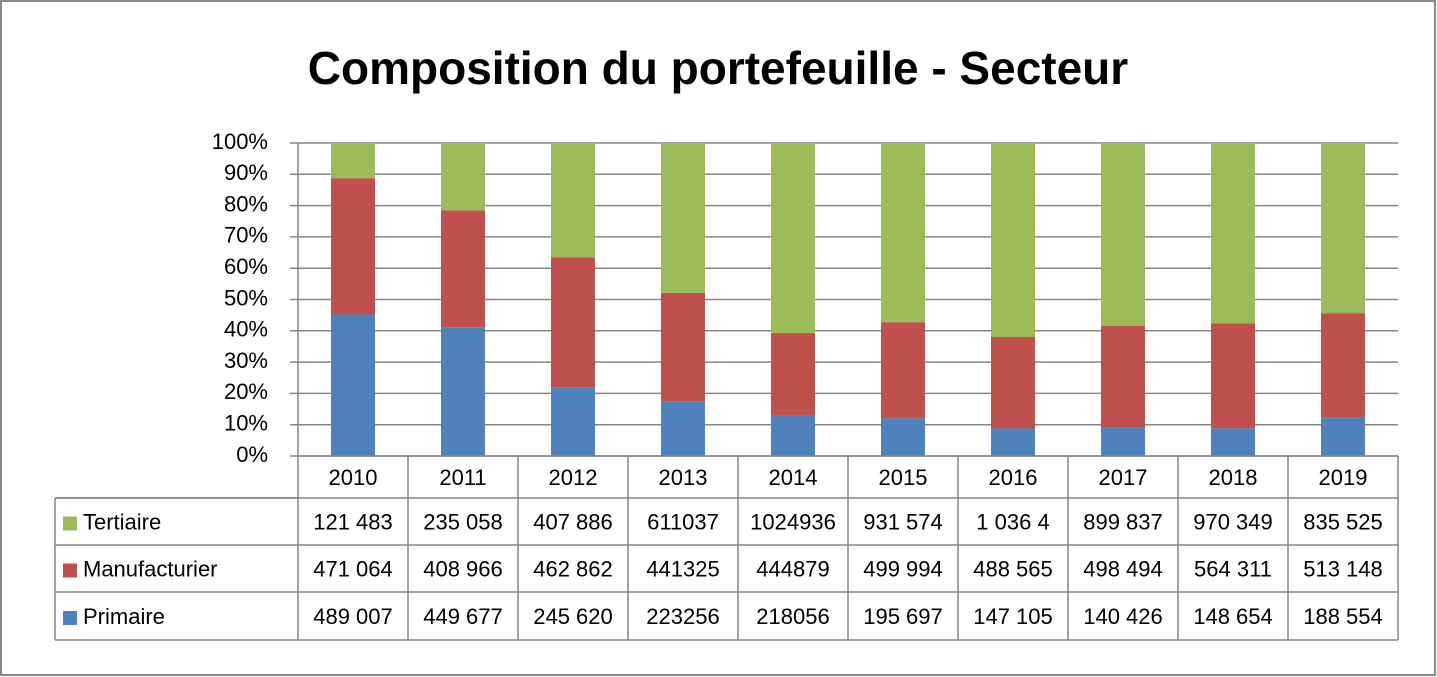  Describe the element at coordinates (246, 360) in the screenshot. I see `y-tick-label: 30%` at that location.